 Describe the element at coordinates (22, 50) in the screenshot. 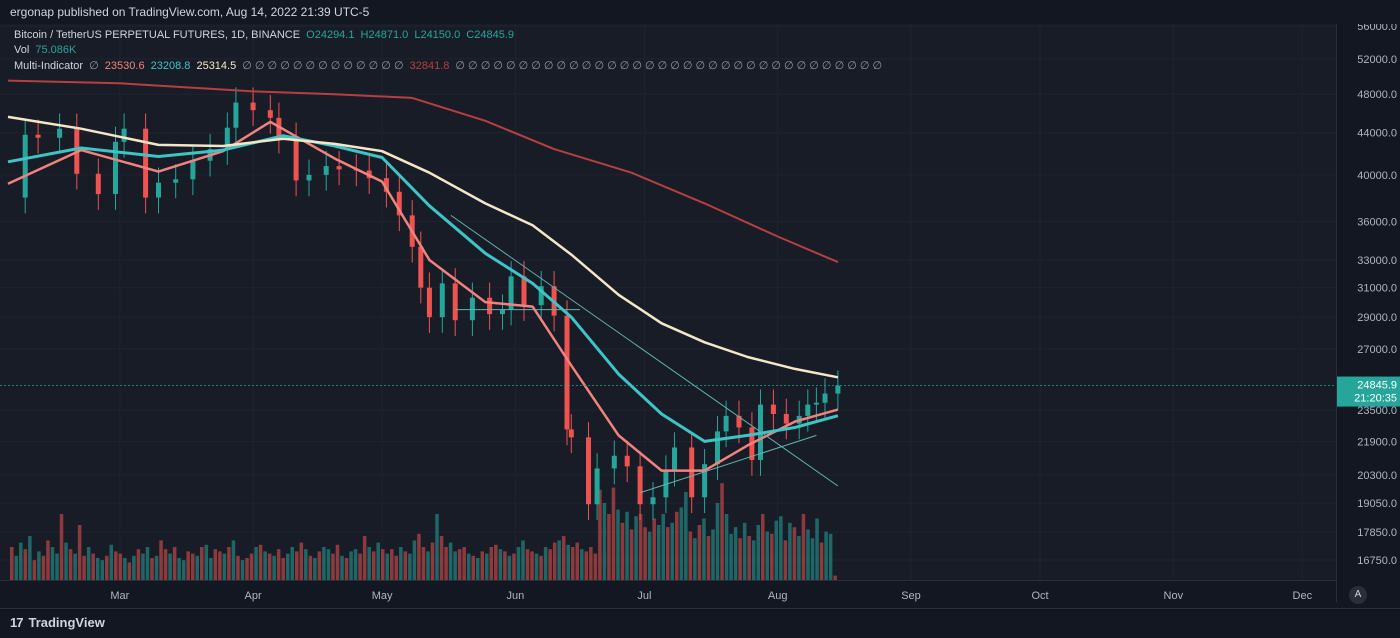

I see `legend-vol-label: Vol` at that location.